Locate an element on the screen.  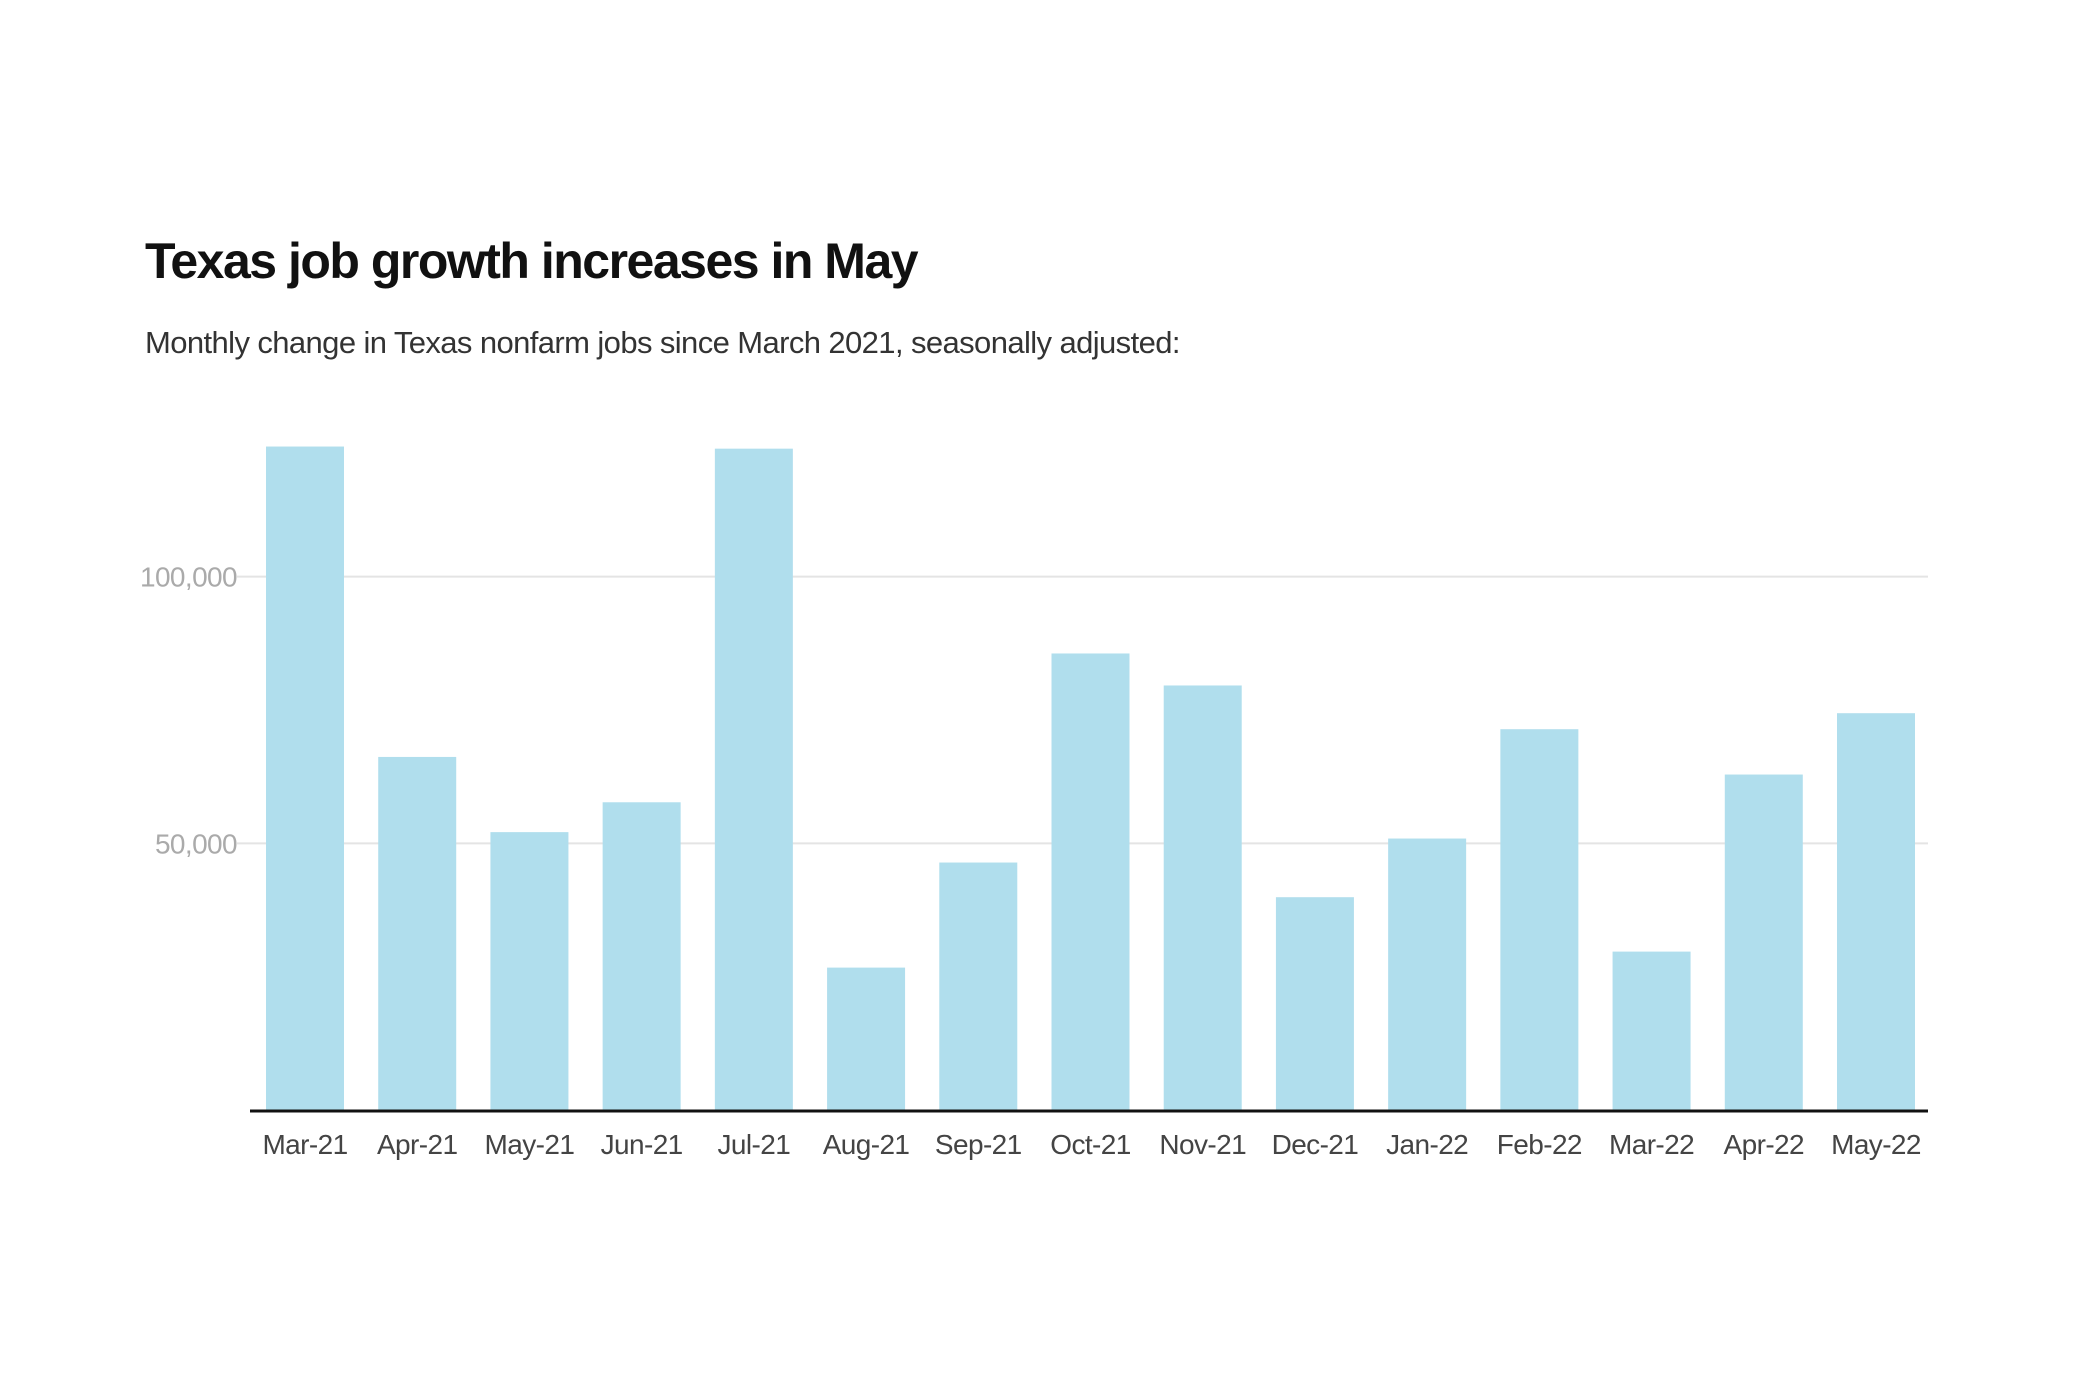
x-tick-label: Oct-21 is located at coordinates (1090, 1144).